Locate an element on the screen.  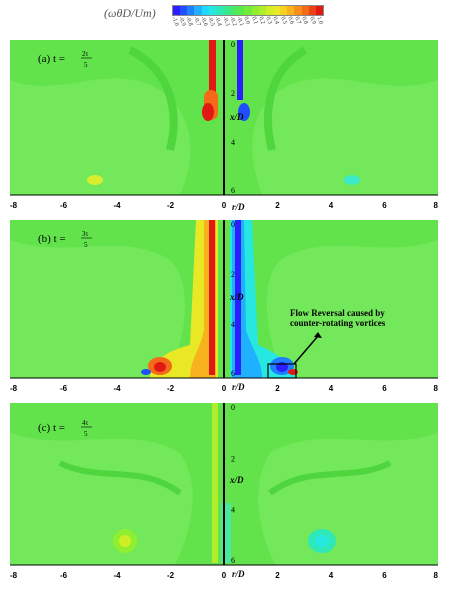
panel-label: (a) t = 2τ 5 is located at coordinates (65, 59).